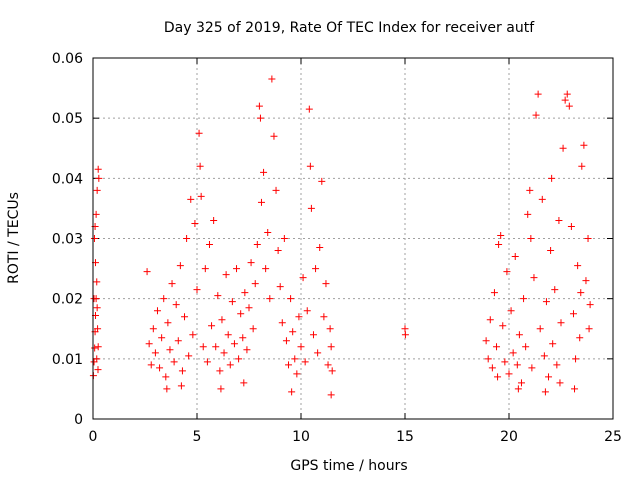 The width and height of the screenshot is (640, 480). I want to click on x-tick-label: 0, so click(93, 437).